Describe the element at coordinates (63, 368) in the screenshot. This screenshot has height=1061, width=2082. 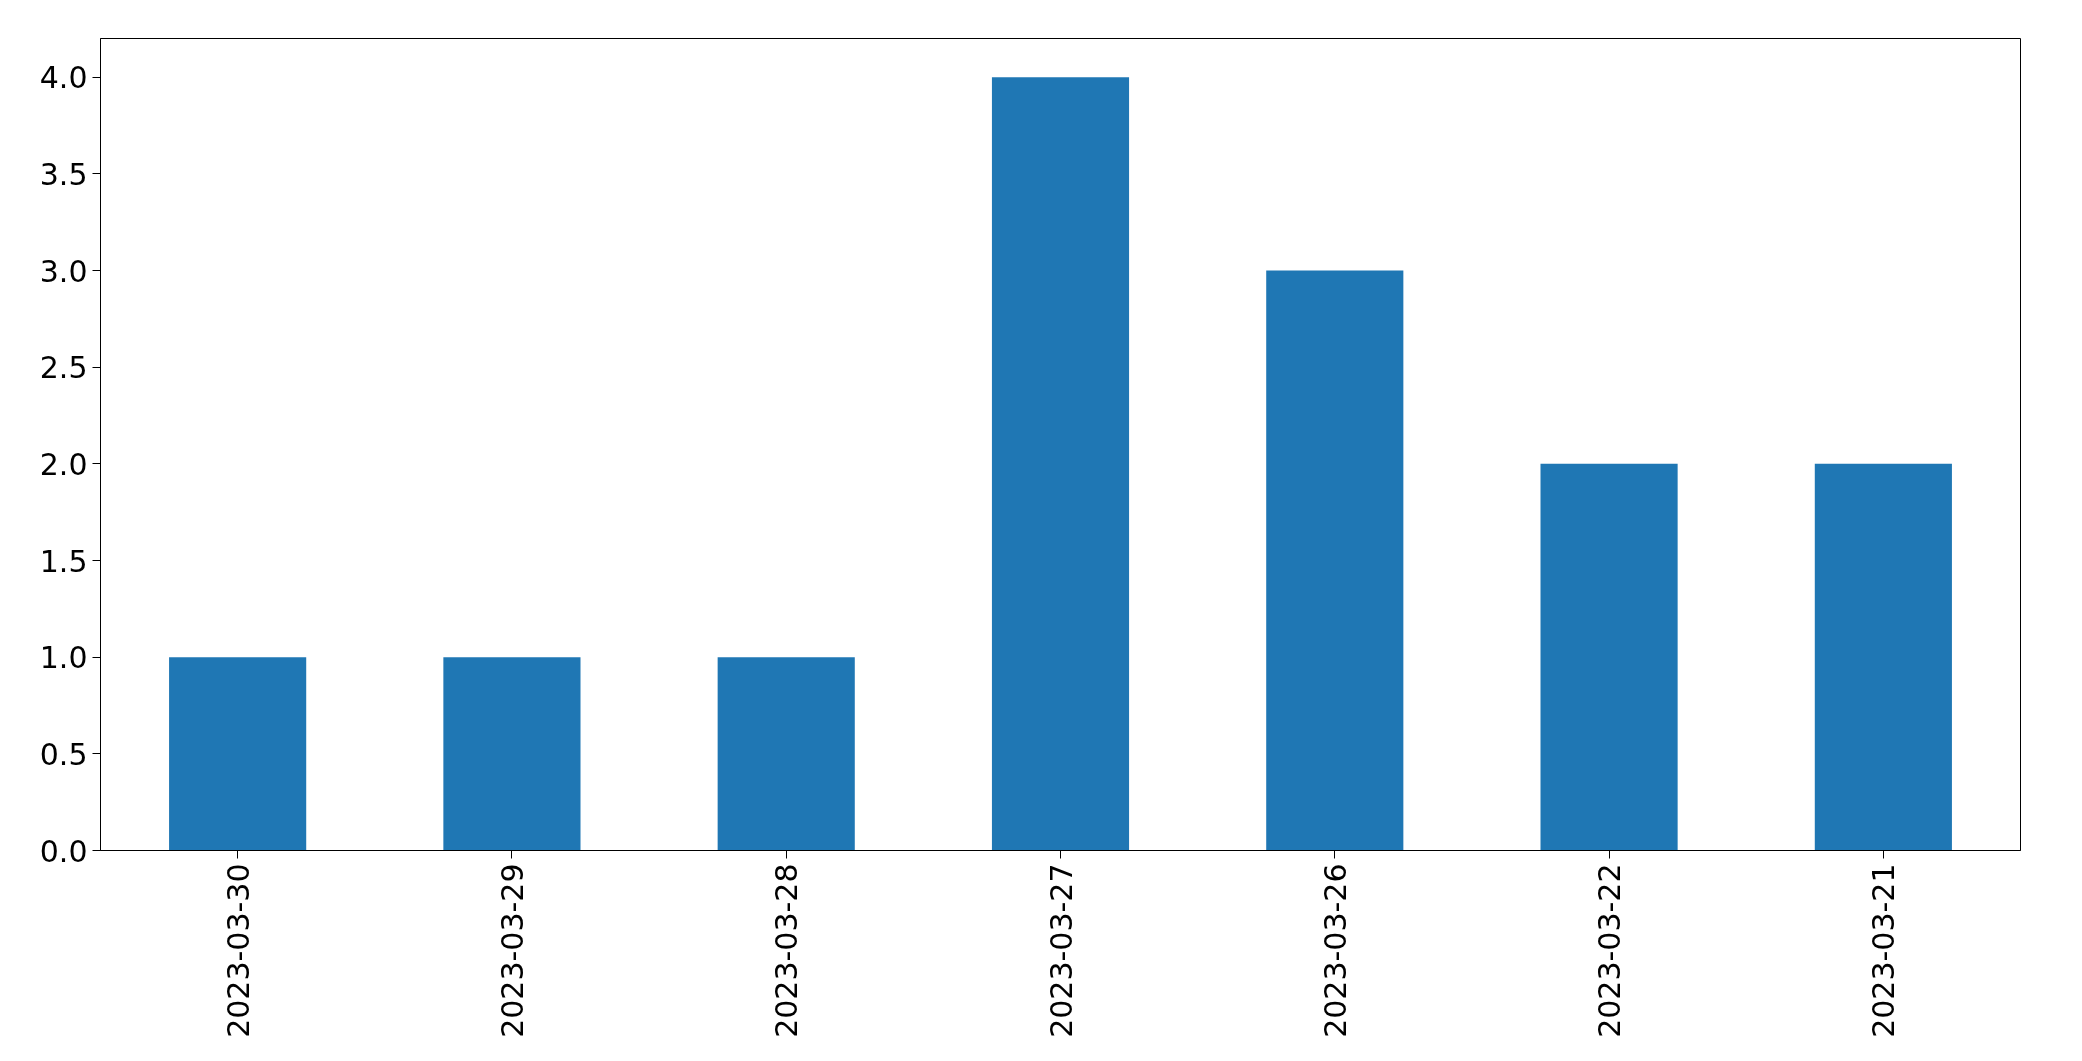
I see `y-tick-label: 2.5` at that location.